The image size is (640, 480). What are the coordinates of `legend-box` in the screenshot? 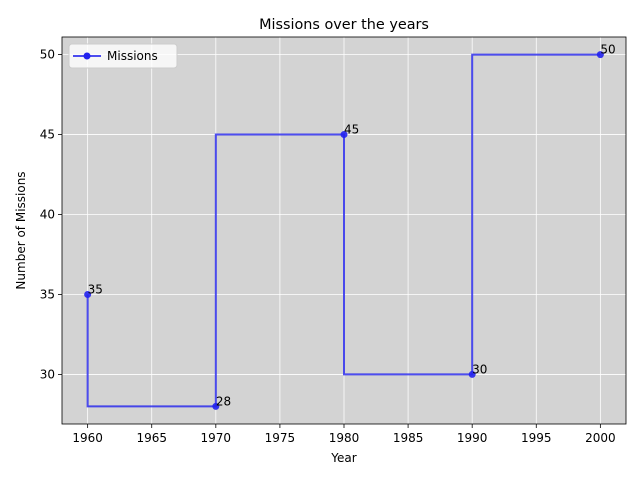 It's located at (123, 56).